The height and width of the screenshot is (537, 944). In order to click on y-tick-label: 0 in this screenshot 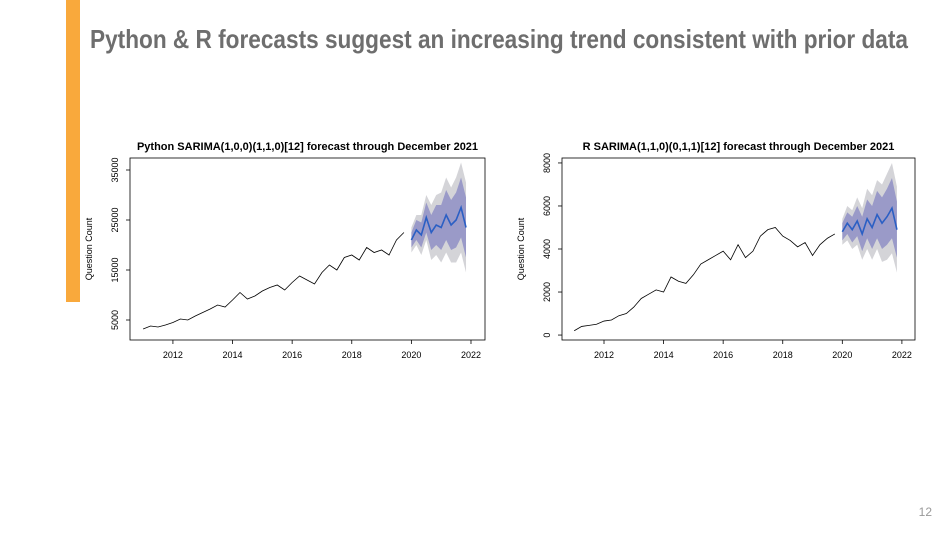, I will do `click(547, 335)`.